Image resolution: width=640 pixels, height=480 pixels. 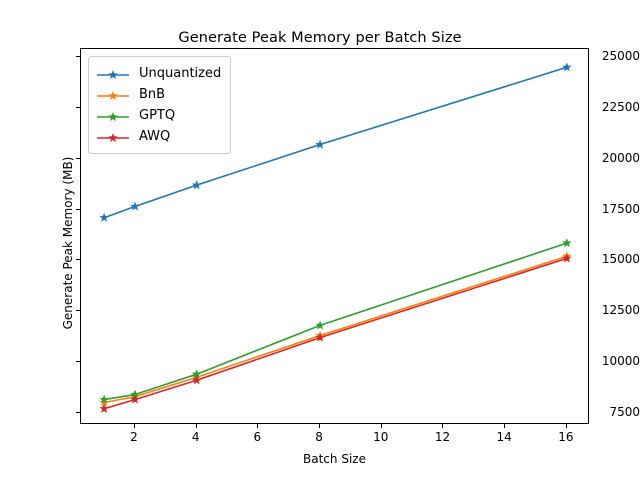 I want to click on legend-item-awq: AWQ, so click(x=158, y=136).